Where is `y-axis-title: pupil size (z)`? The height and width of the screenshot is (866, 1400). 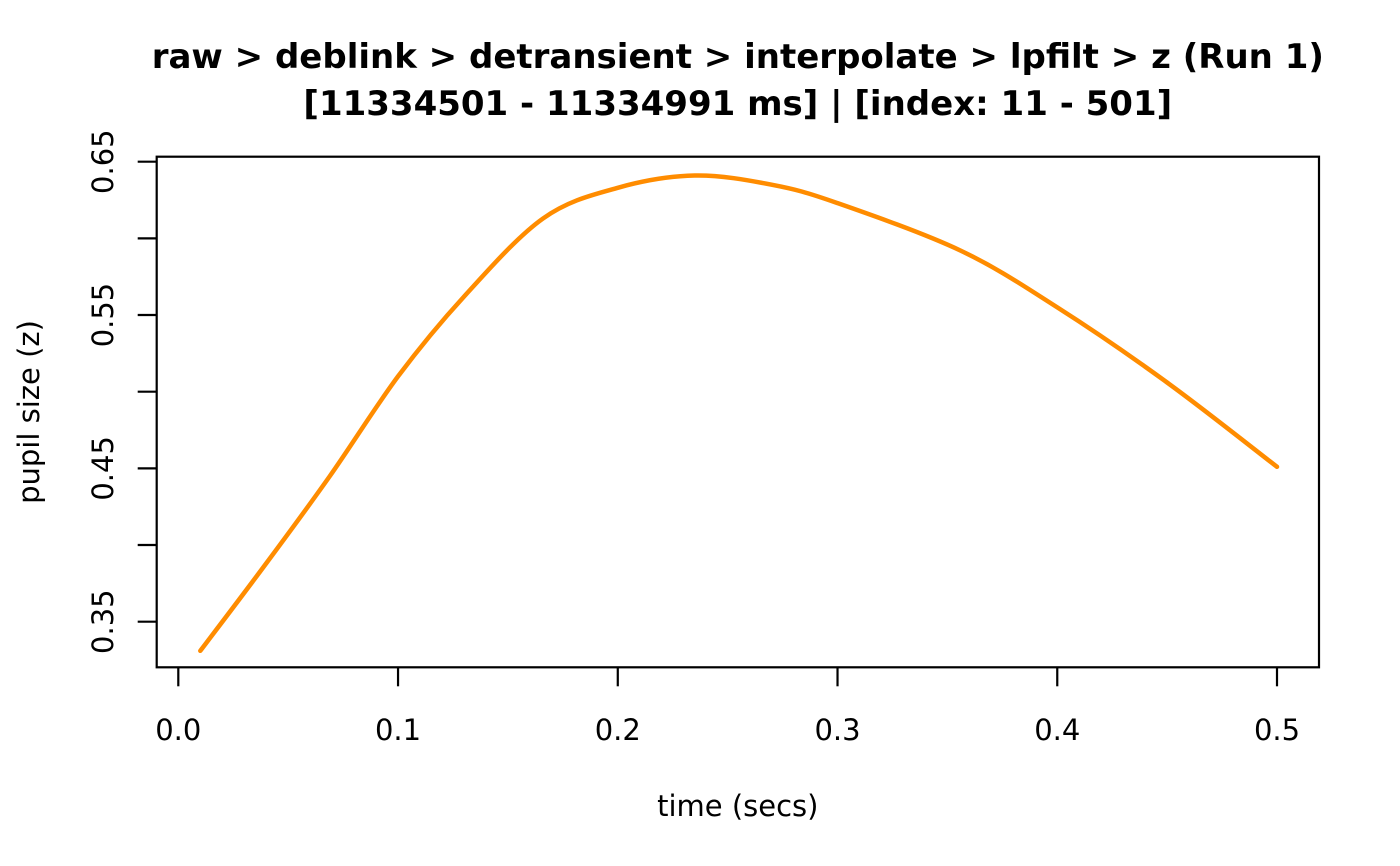 y-axis-title: pupil size (z) is located at coordinates (29, 412).